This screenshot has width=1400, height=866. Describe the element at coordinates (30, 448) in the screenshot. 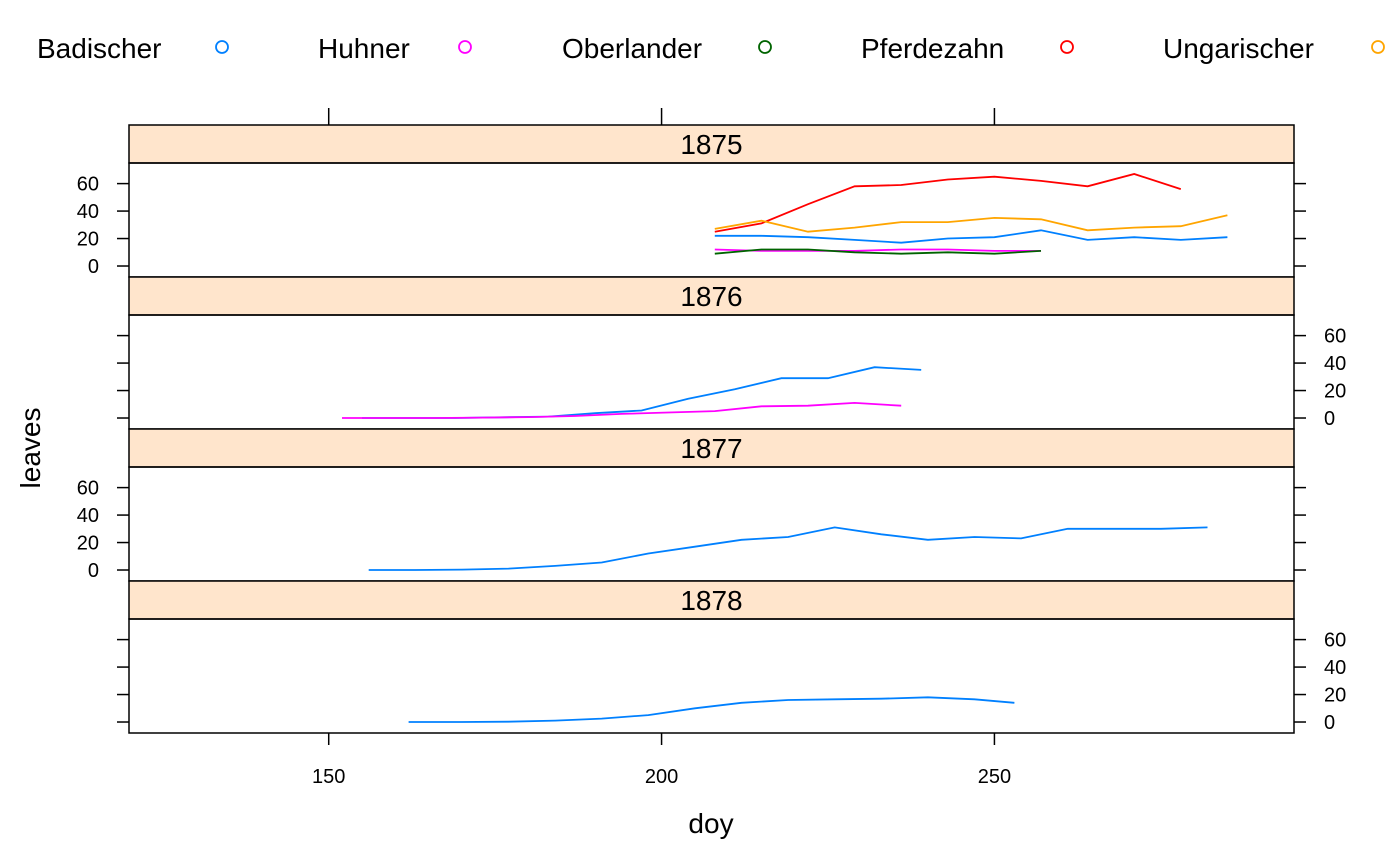

I see `y-axis-label: leaves` at that location.